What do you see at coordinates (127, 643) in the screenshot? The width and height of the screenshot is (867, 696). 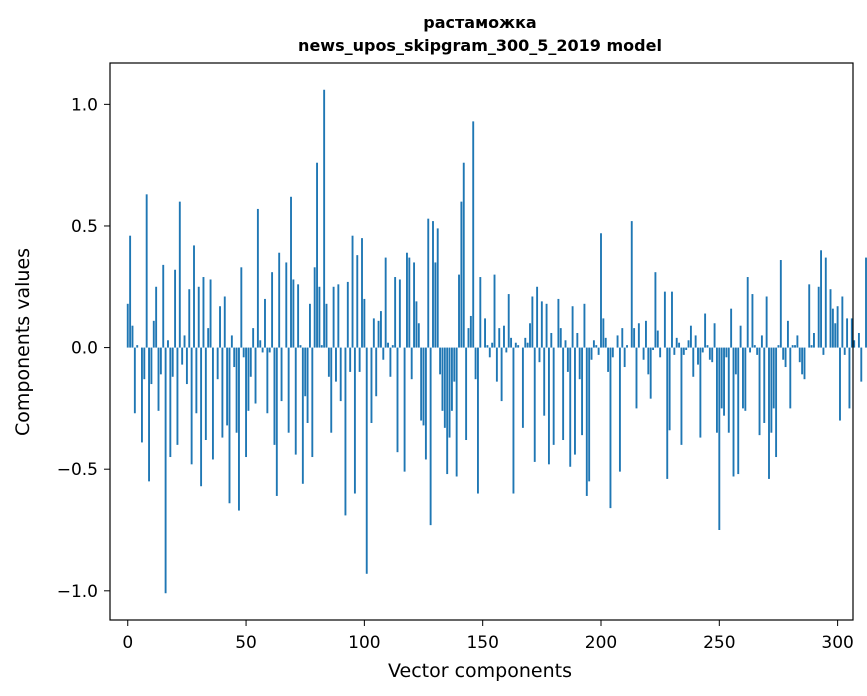 I see `x-tick-label: 0` at bounding box center [127, 643].